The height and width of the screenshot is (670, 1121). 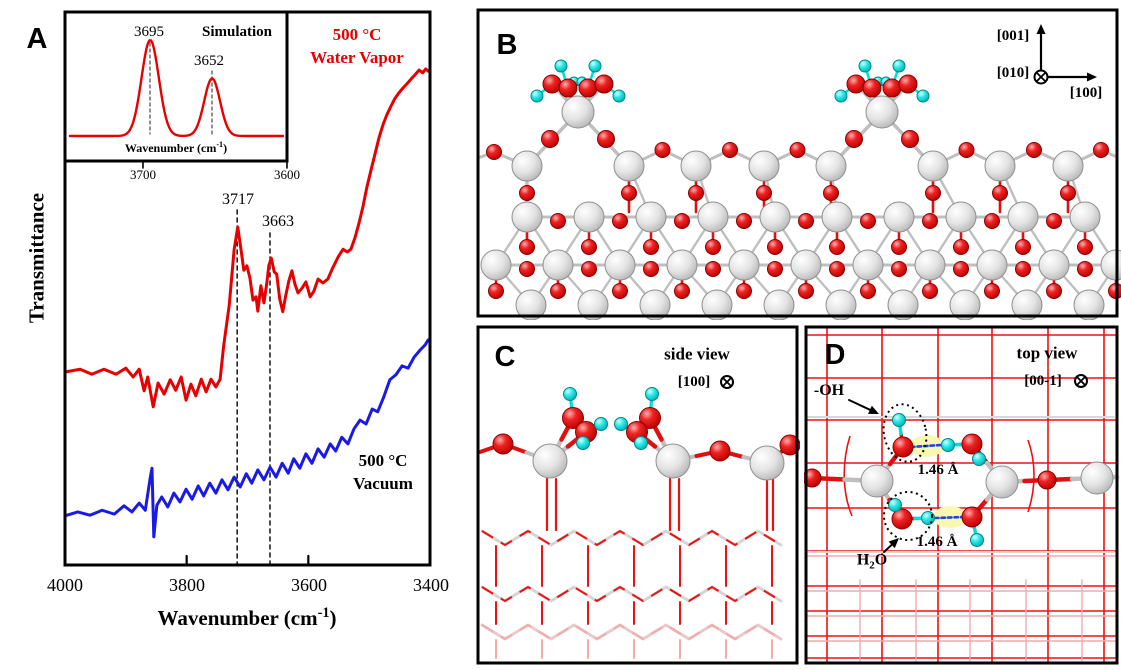 I want to click on vacuum-series-label-line2: Vacuum, so click(x=383, y=483).